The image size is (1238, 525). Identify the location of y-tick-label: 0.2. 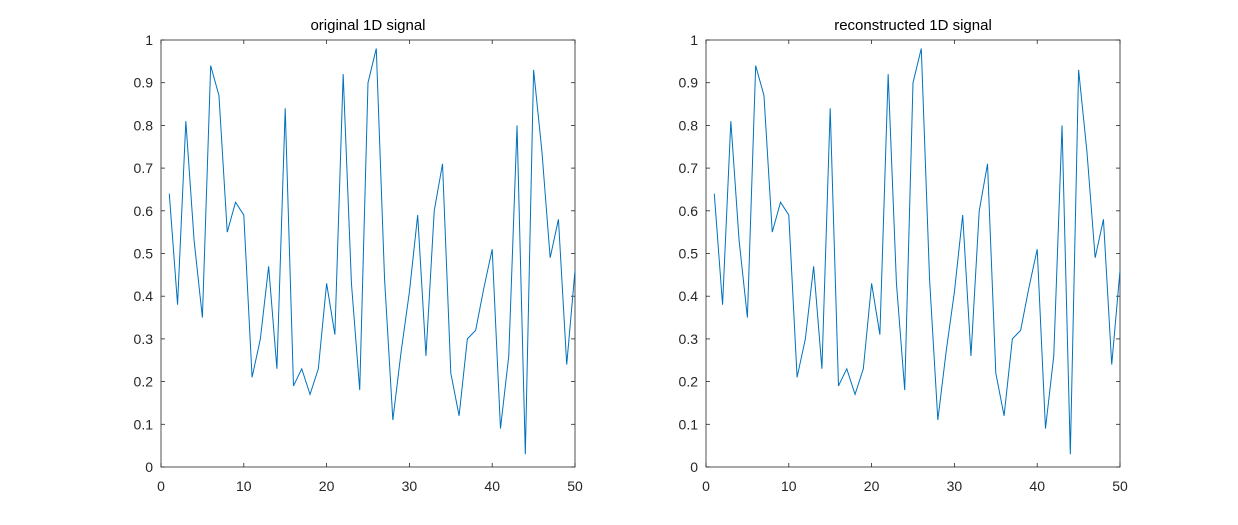
(689, 382).